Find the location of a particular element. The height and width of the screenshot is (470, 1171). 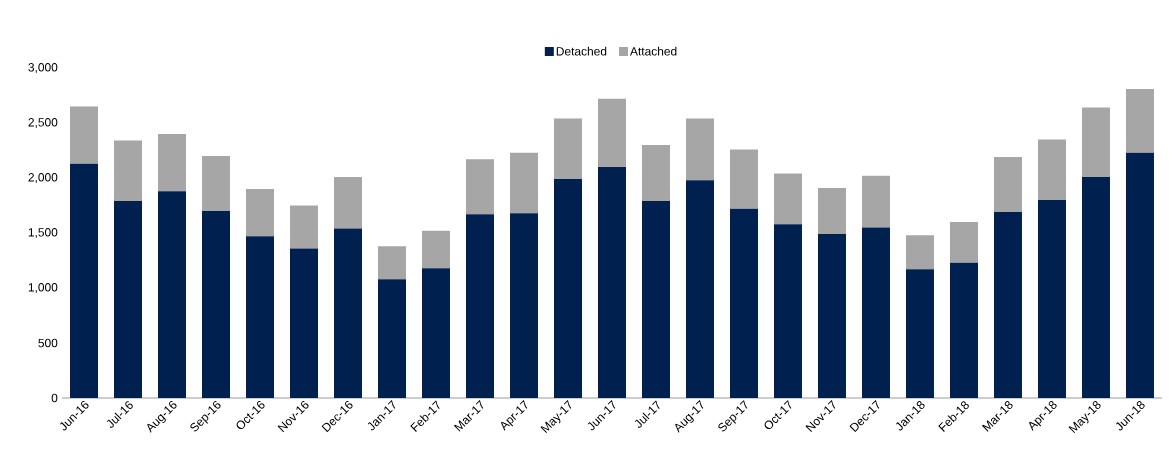

legend-label: Attached is located at coordinates (653, 51).